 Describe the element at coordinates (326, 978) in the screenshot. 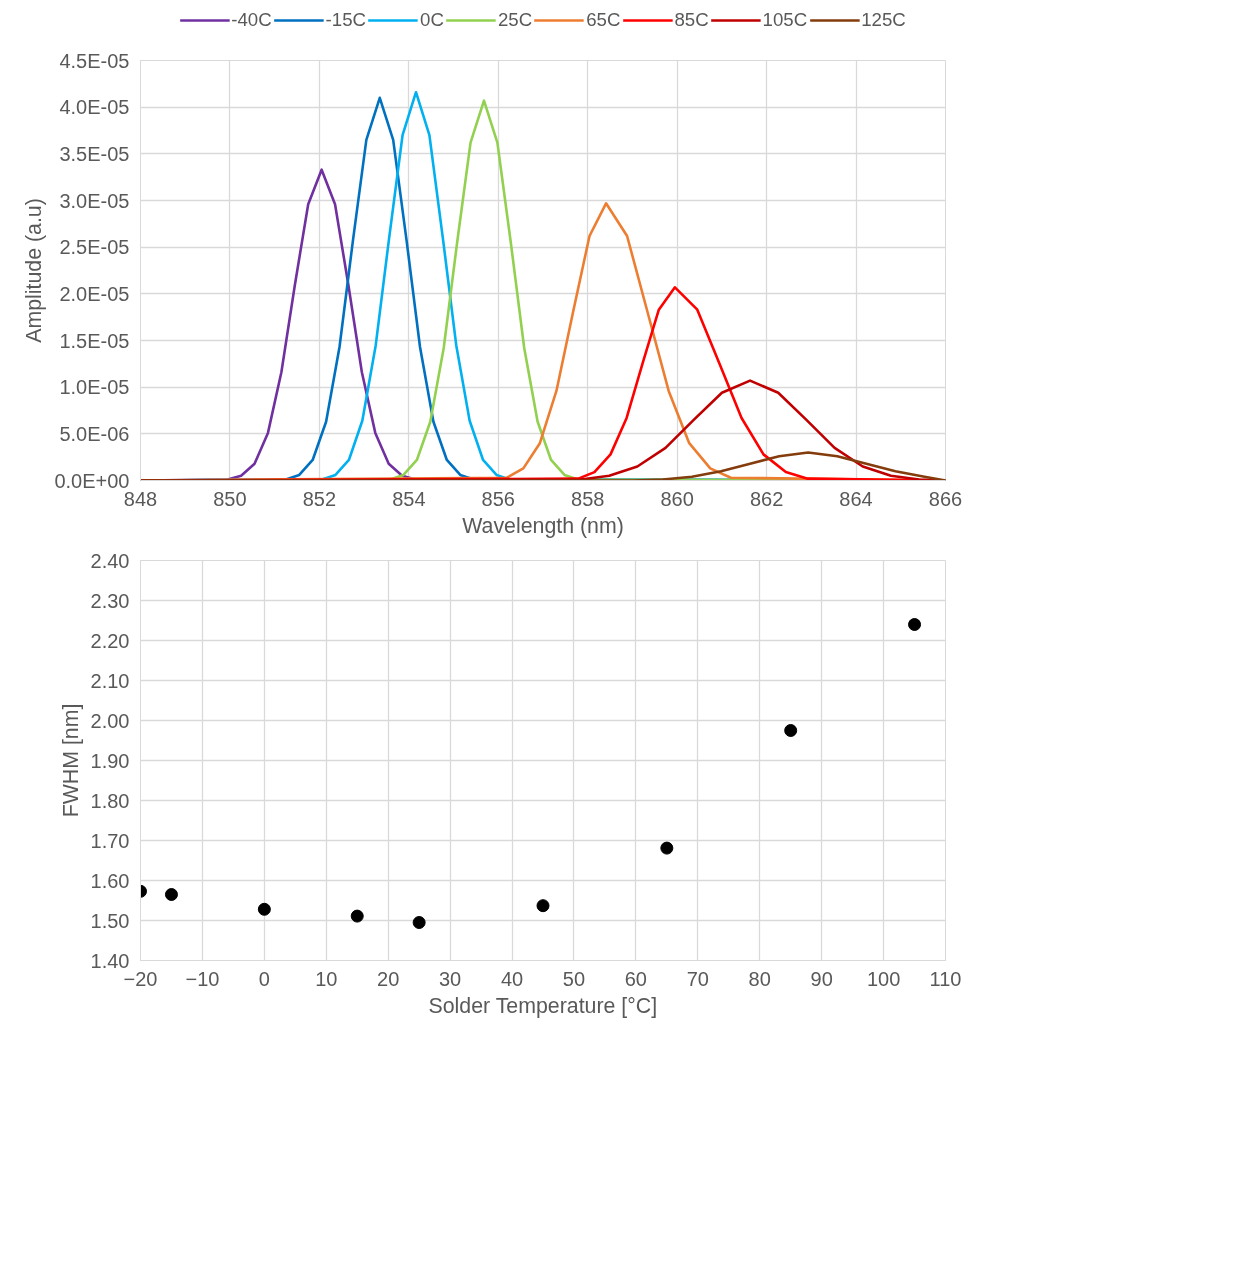

I see `x-tick-label: 10` at that location.